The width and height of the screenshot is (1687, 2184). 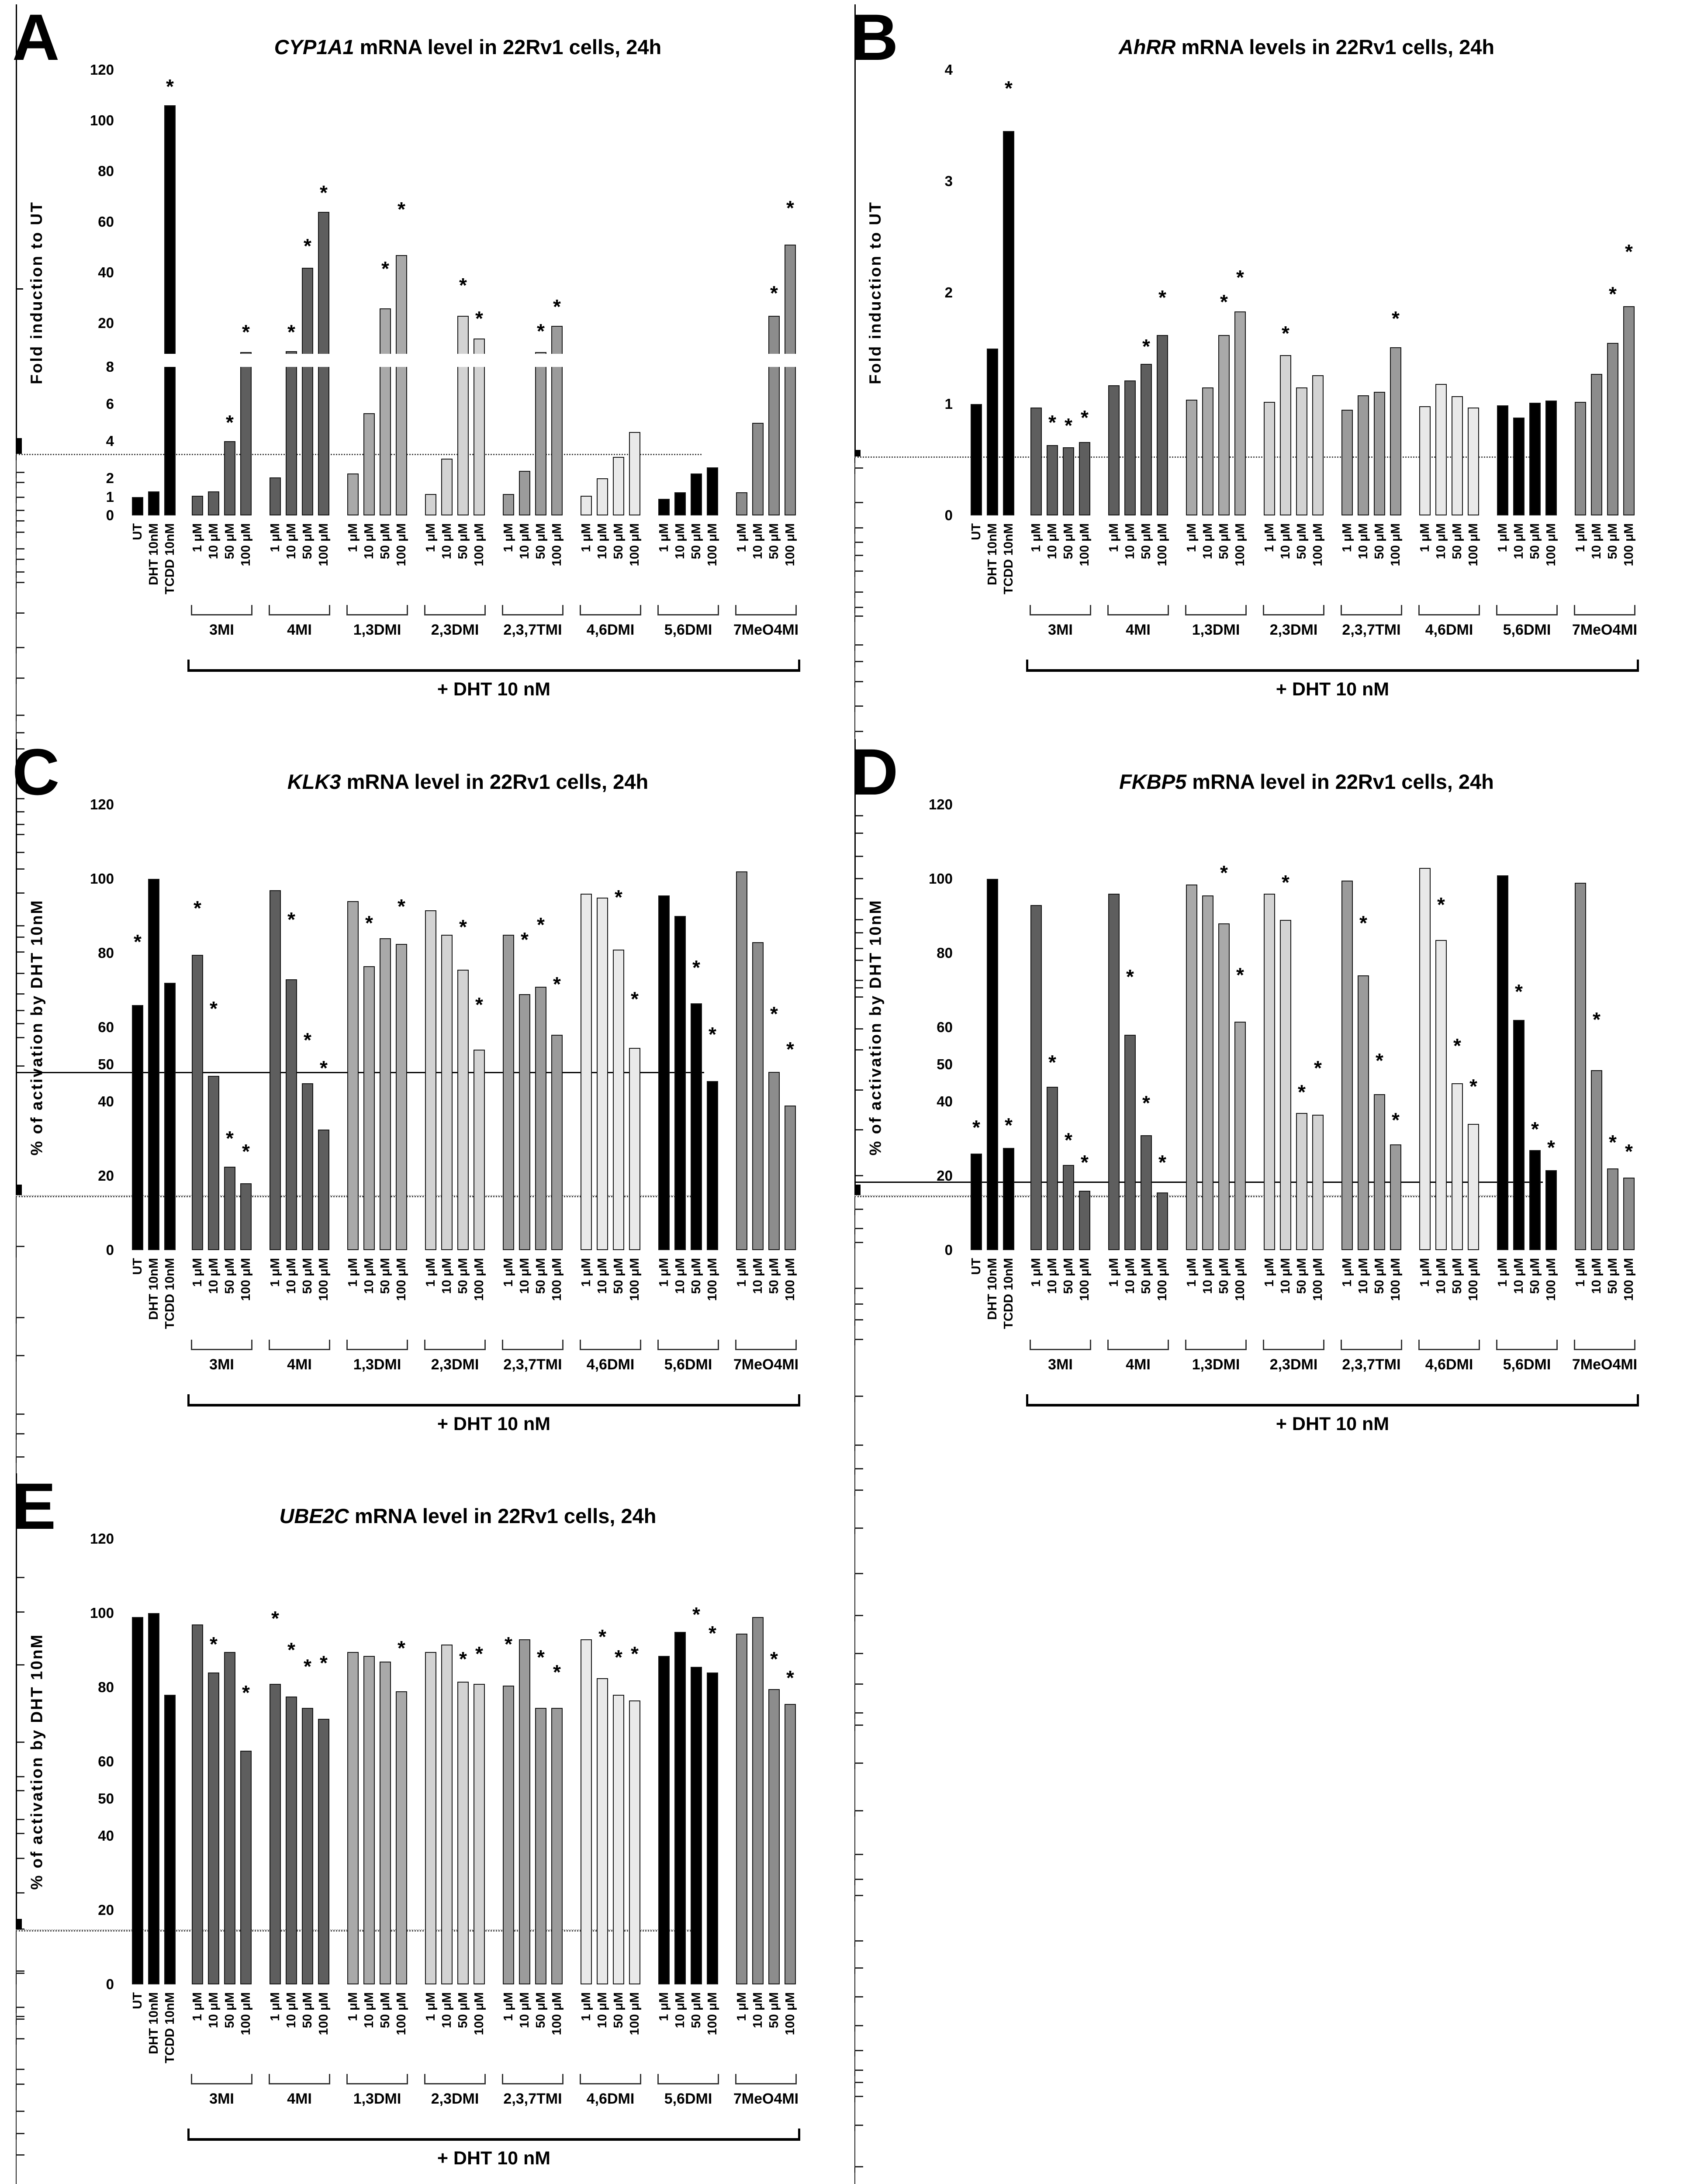 What do you see at coordinates (360, 1072) in the screenshot?
I see `x-axis-line` at bounding box center [360, 1072].